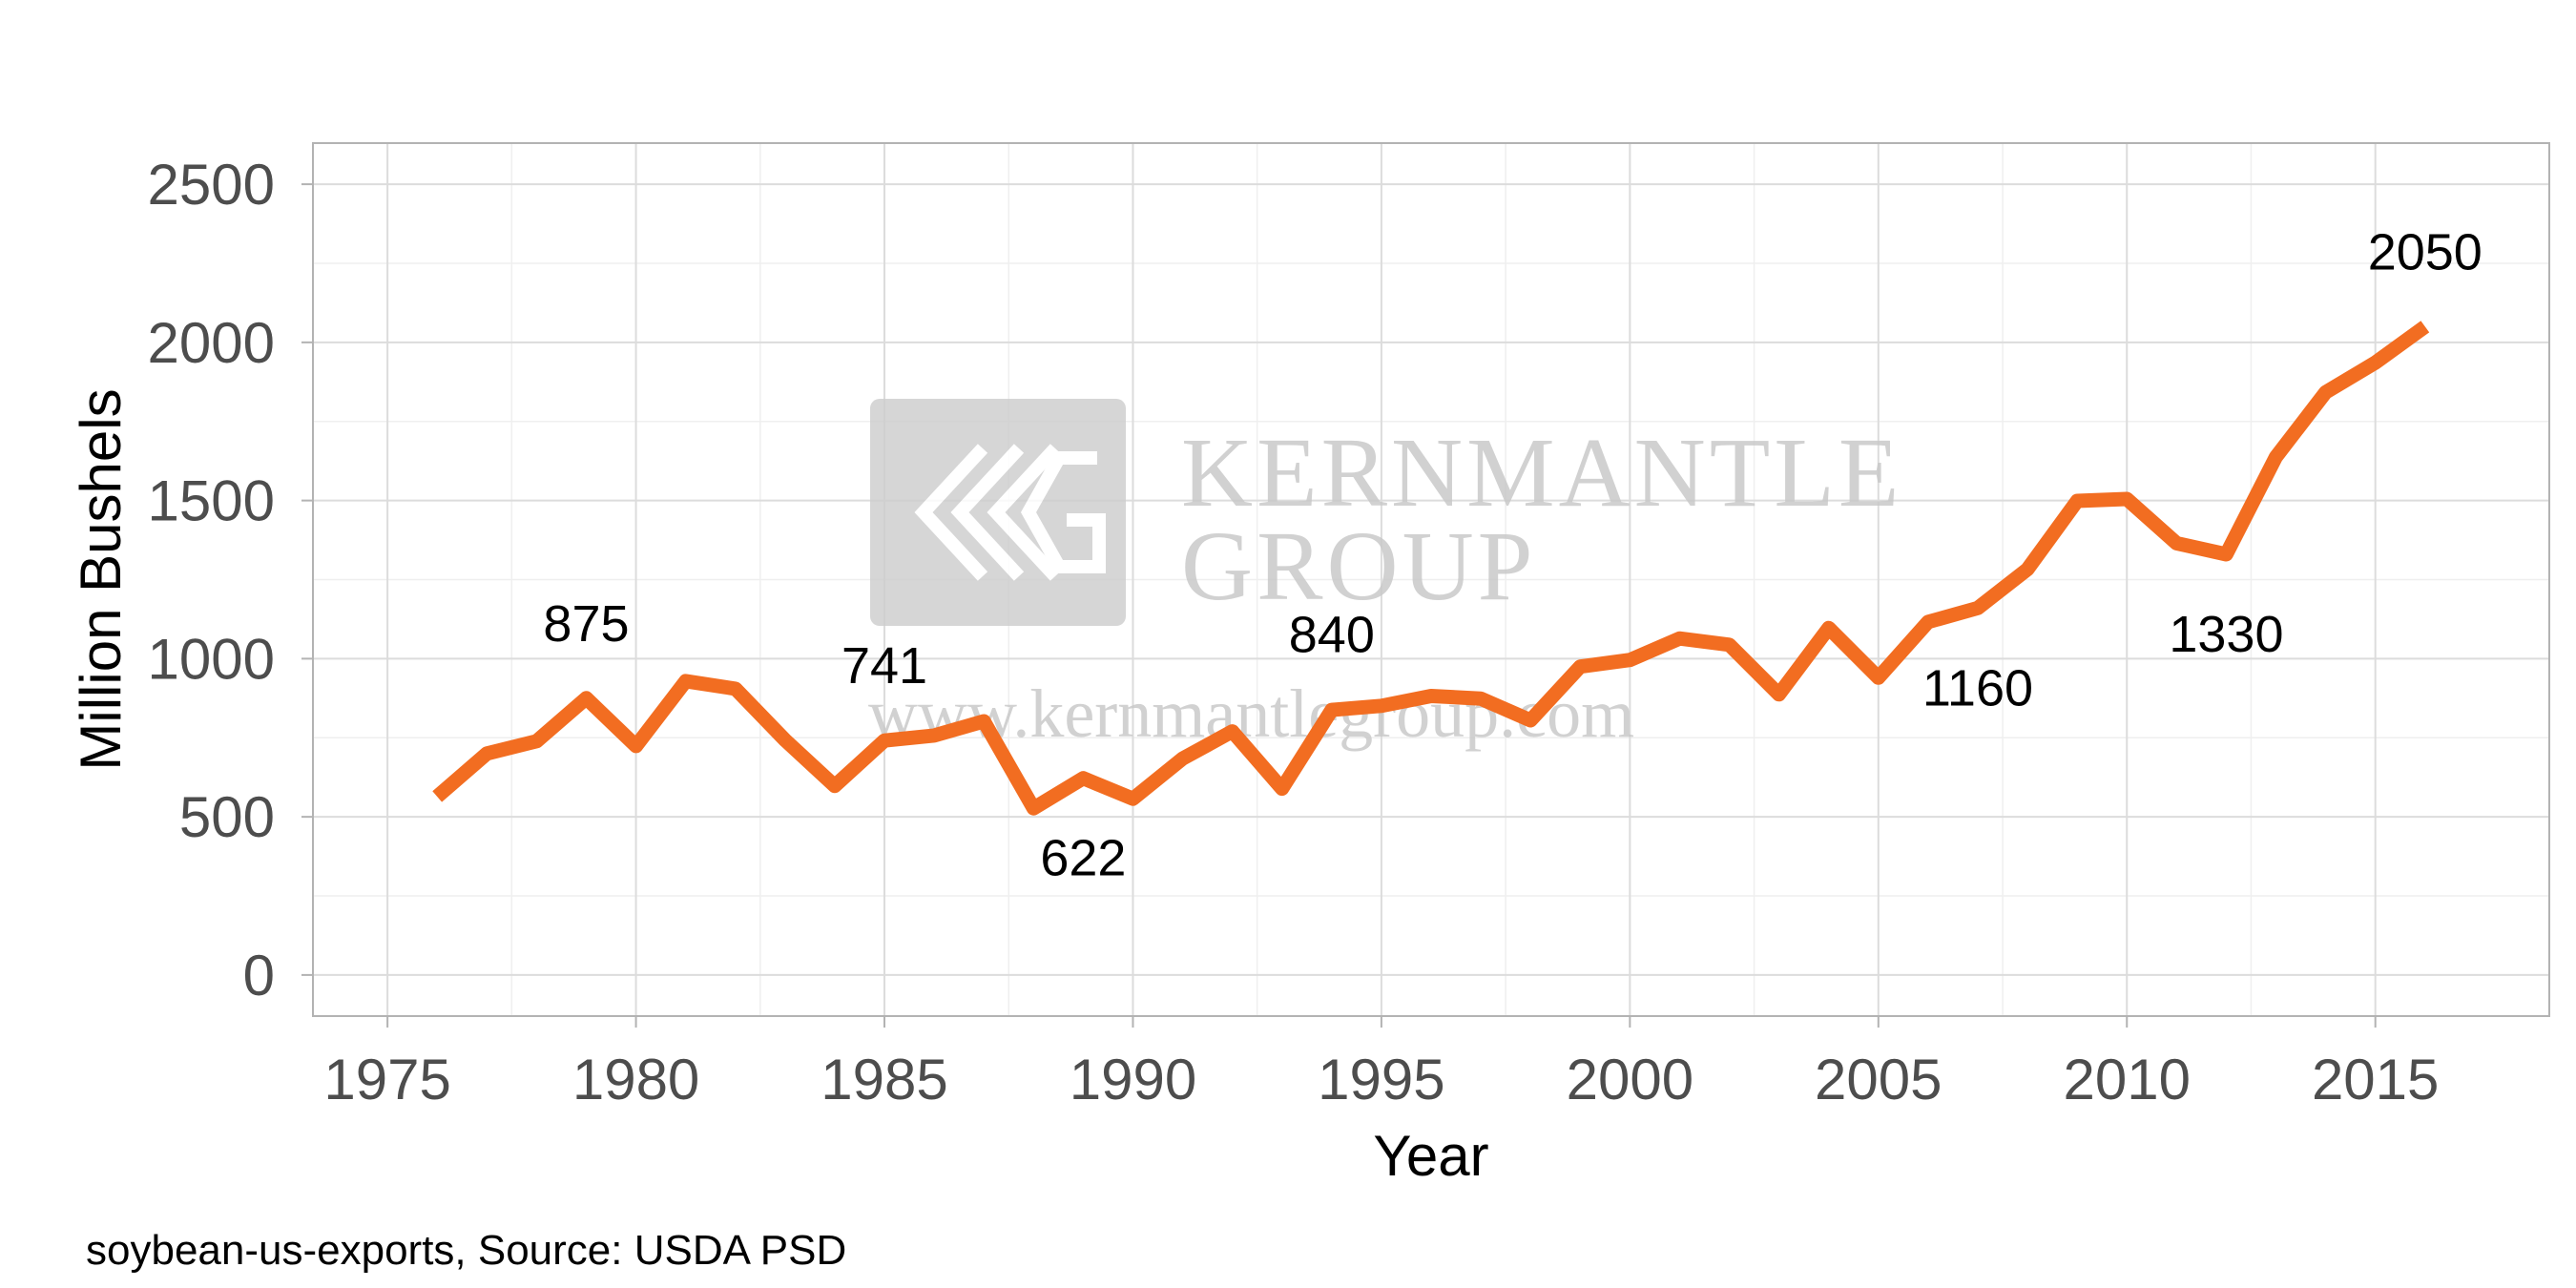  Describe the element at coordinates (1878, 1079) in the screenshot. I see `x-tick-label: 2005` at that location.